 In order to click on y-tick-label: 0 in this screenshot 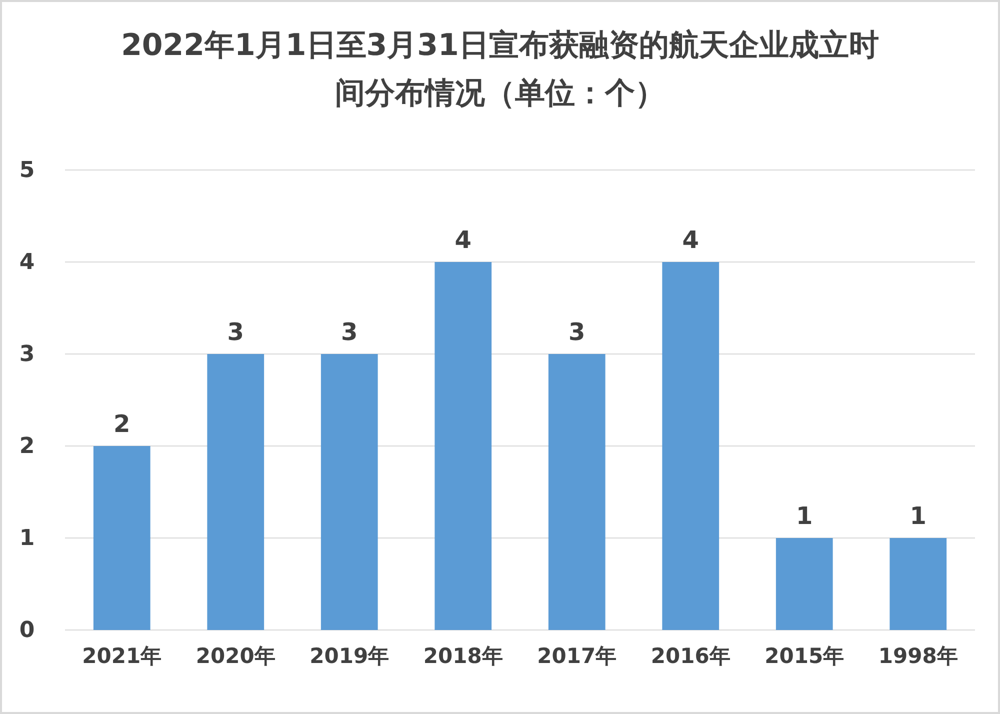, I will do `click(27, 631)`.